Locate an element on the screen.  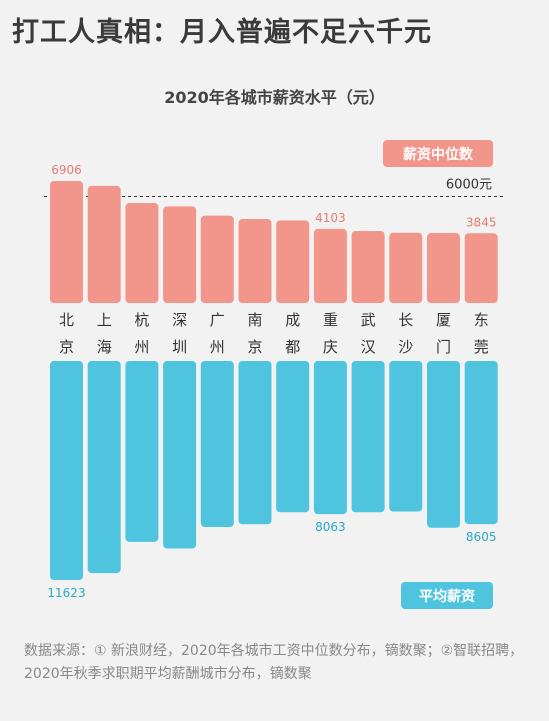
category-label: 深 is located at coordinates (179, 320).